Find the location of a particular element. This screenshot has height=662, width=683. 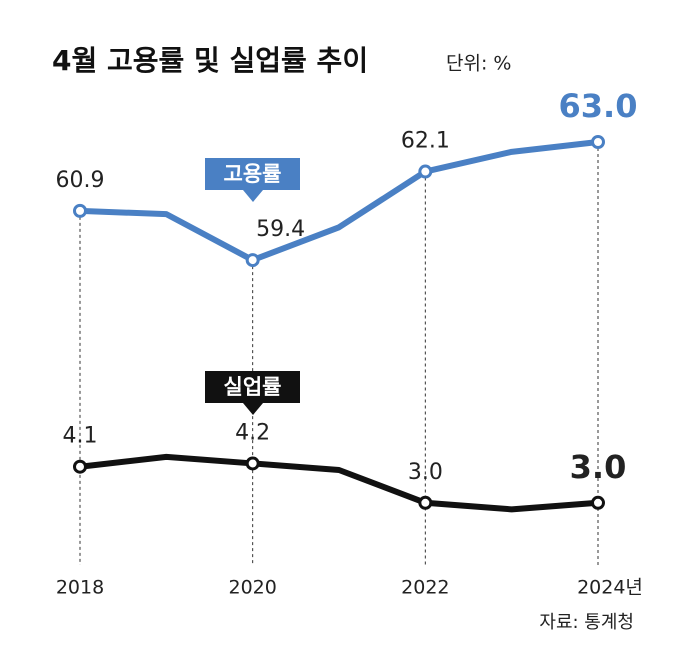

x-tick-label: 2022 is located at coordinates (425, 588).